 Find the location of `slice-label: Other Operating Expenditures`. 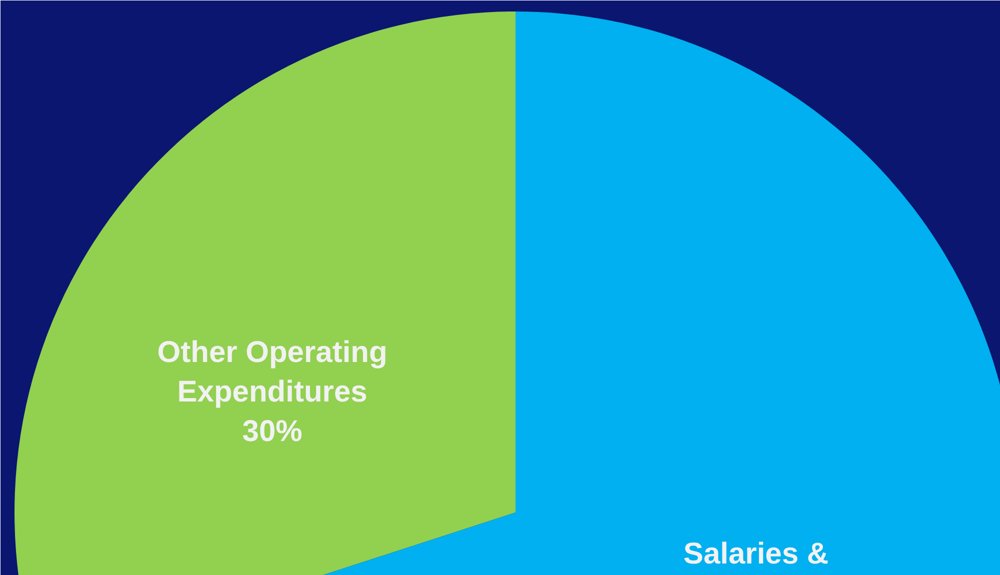

slice-label: Other Operating Expenditures is located at coordinates (272, 372).